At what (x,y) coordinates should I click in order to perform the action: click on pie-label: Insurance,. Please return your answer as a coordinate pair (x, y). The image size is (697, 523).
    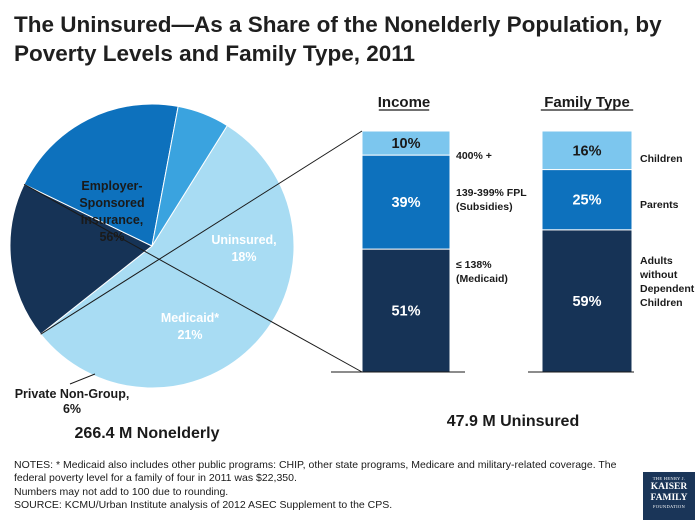
    Looking at the image, I should click on (112, 220).